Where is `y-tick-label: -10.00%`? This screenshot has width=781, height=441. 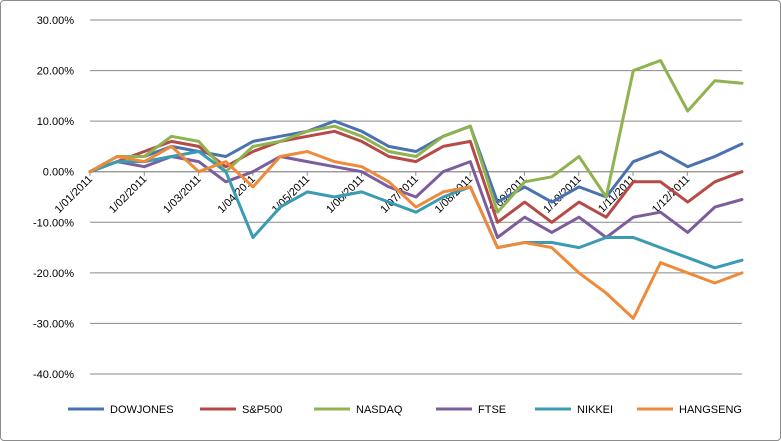
y-tick-label: -10.00% is located at coordinates (53, 223).